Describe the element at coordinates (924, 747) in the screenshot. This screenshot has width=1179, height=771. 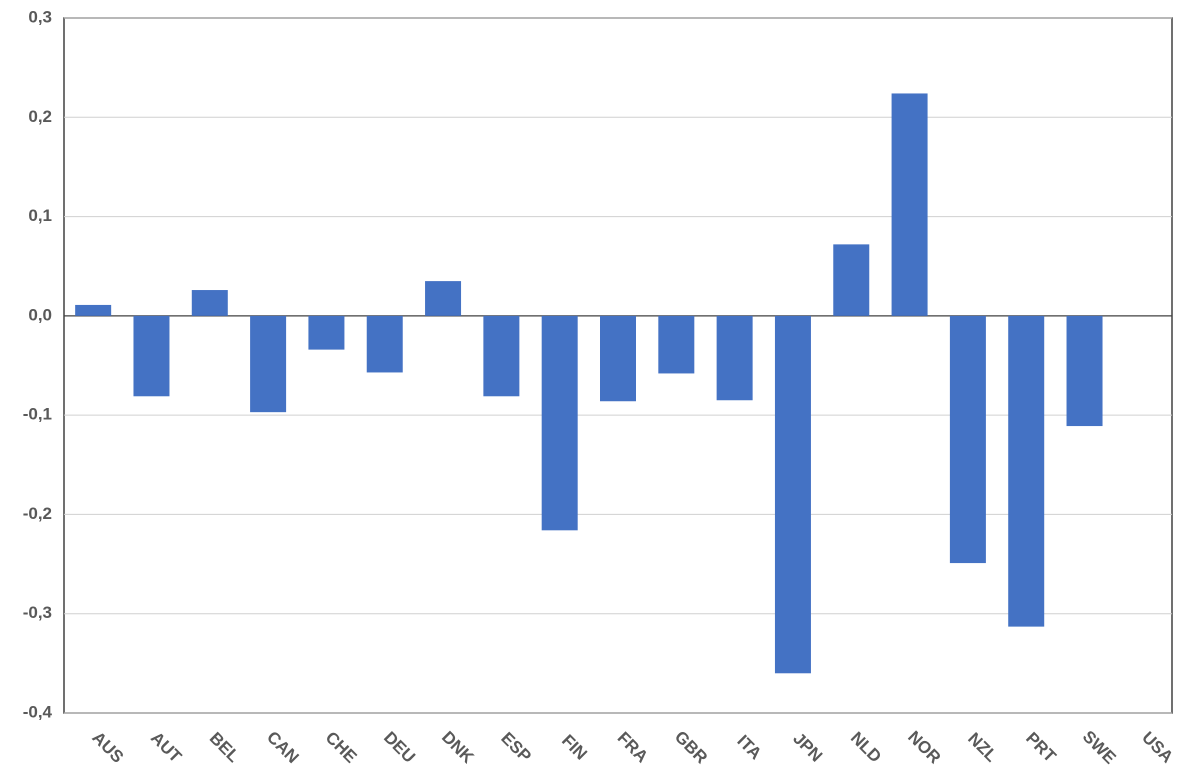
I see `x-tick-label: NOR` at that location.